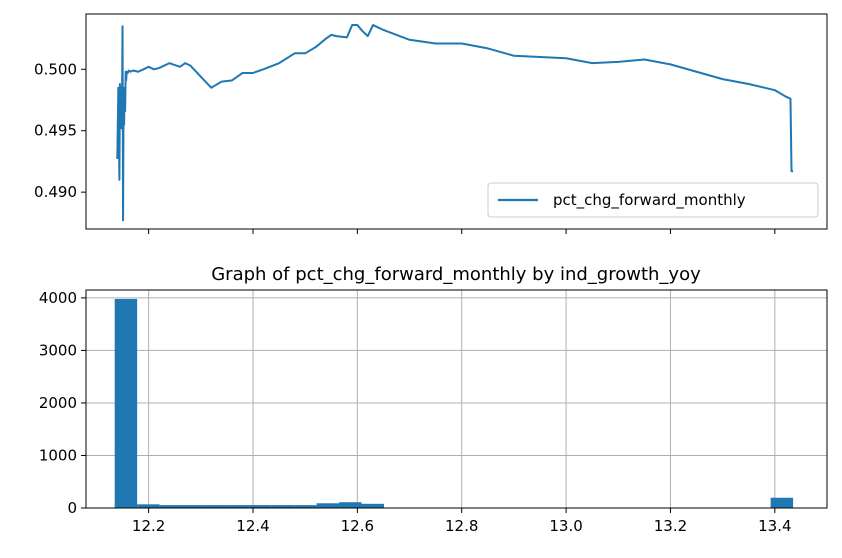  What do you see at coordinates (58, 298) in the screenshot?
I see `y-tick-label: 4000` at bounding box center [58, 298].